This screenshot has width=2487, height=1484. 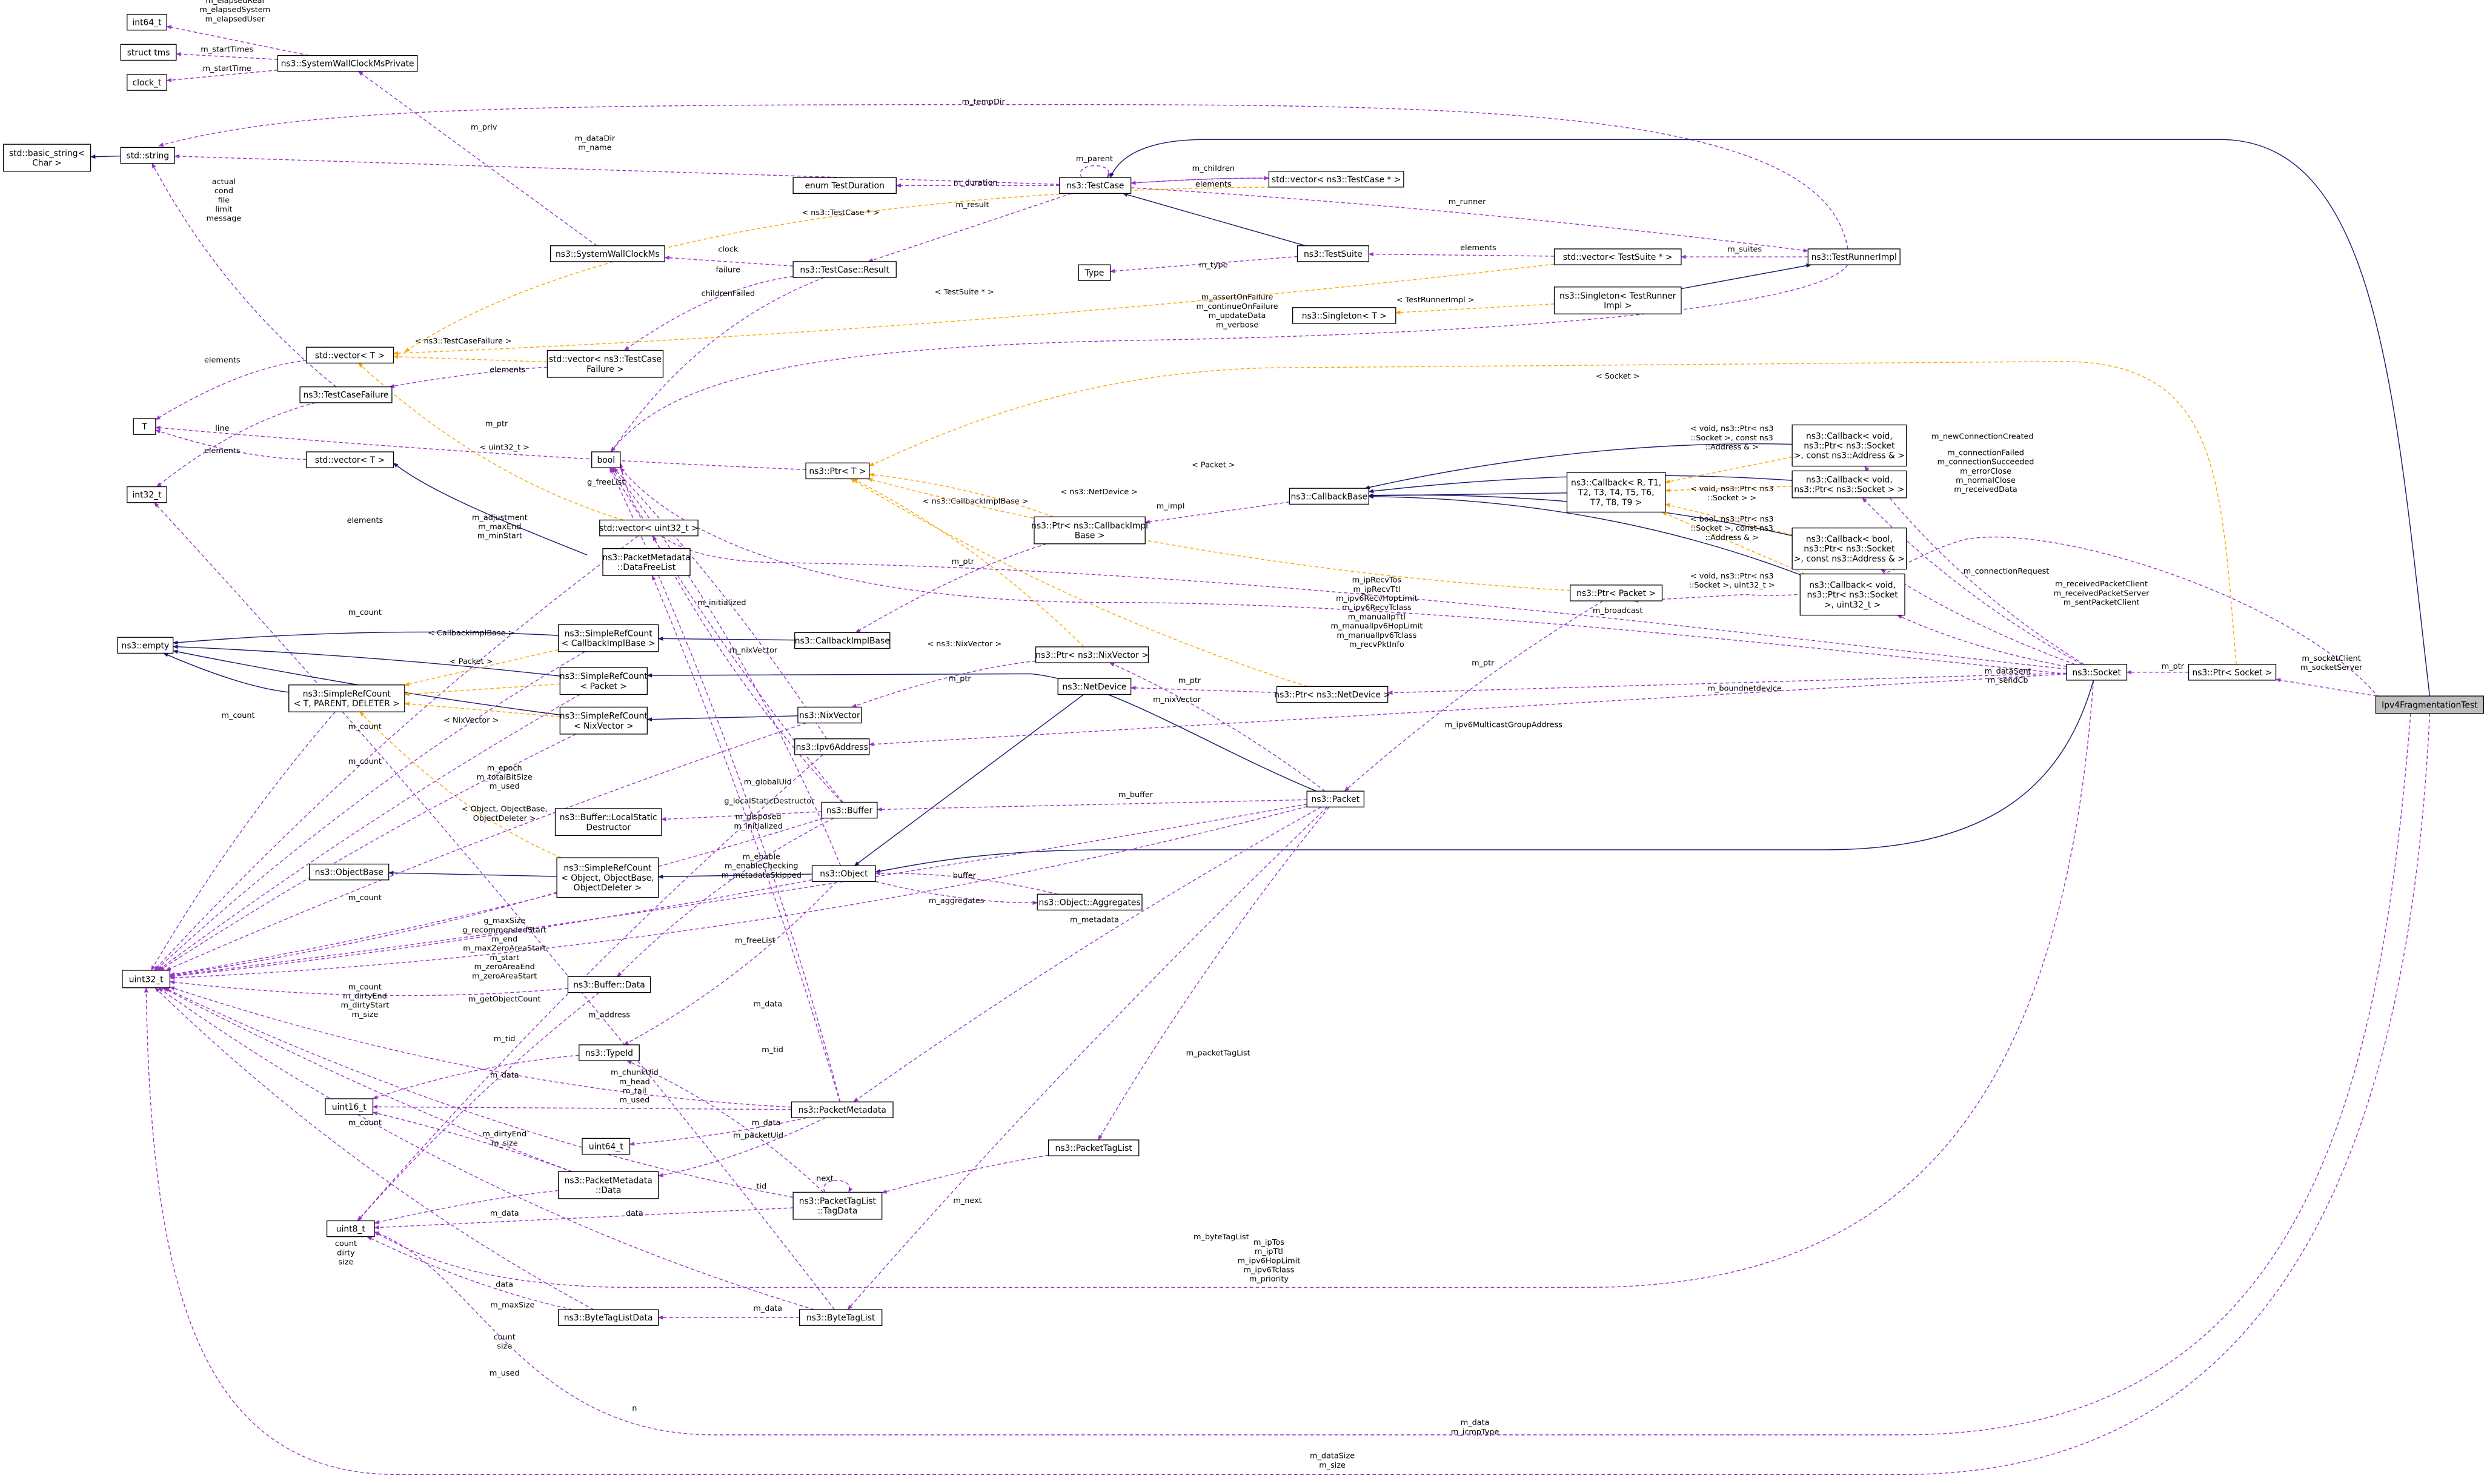 What do you see at coordinates (728, 294) in the screenshot?
I see `edge-label: childrenFailed` at bounding box center [728, 294].